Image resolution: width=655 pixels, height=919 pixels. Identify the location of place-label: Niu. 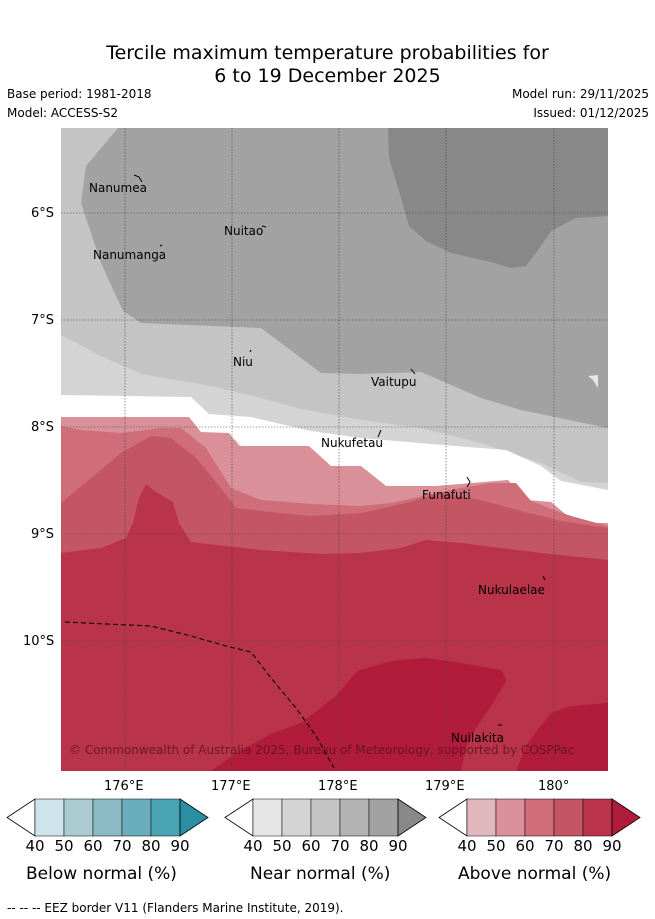
(243, 362).